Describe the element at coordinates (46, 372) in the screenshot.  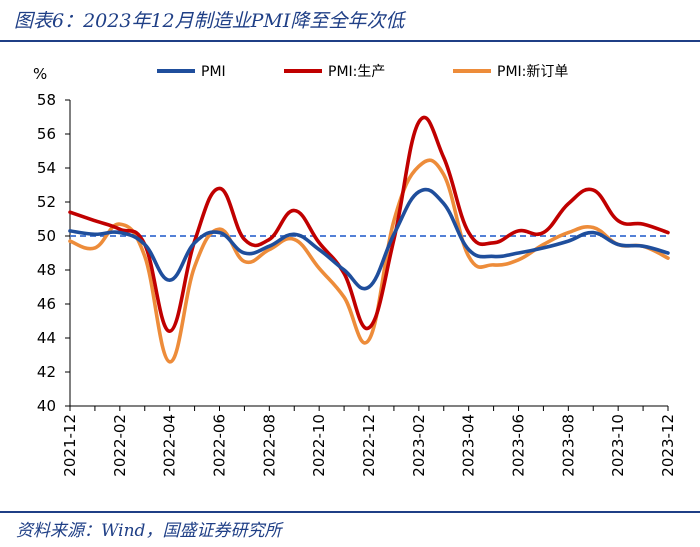
I see `y-tick-label: 42` at that location.